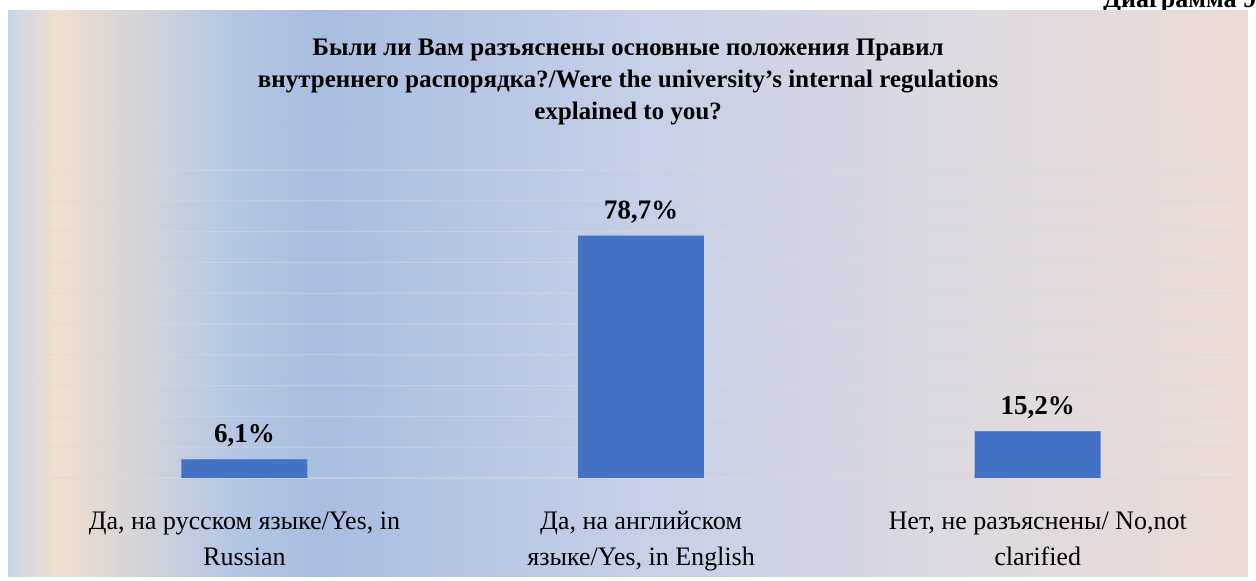  What do you see at coordinates (641, 520) in the screenshot?
I see `x-tick-label: Да, на английском` at bounding box center [641, 520].